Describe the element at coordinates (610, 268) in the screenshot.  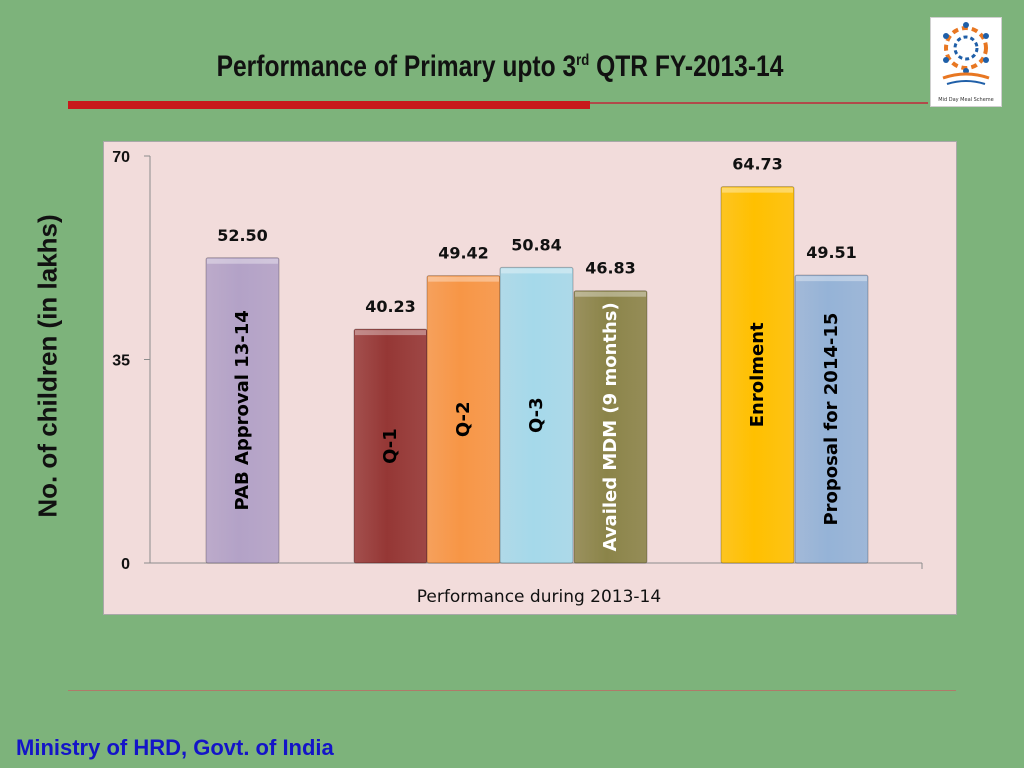
I see `data-label-4: 46.83` at that location.